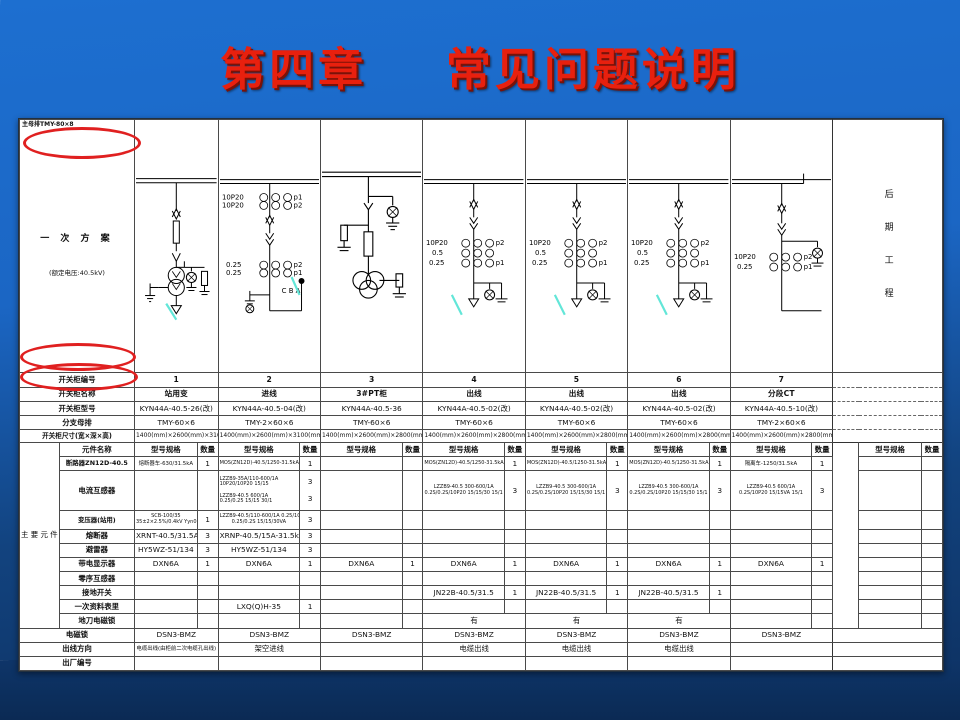  I want to click on spec-header-7: 型号规格, so click(771, 450).